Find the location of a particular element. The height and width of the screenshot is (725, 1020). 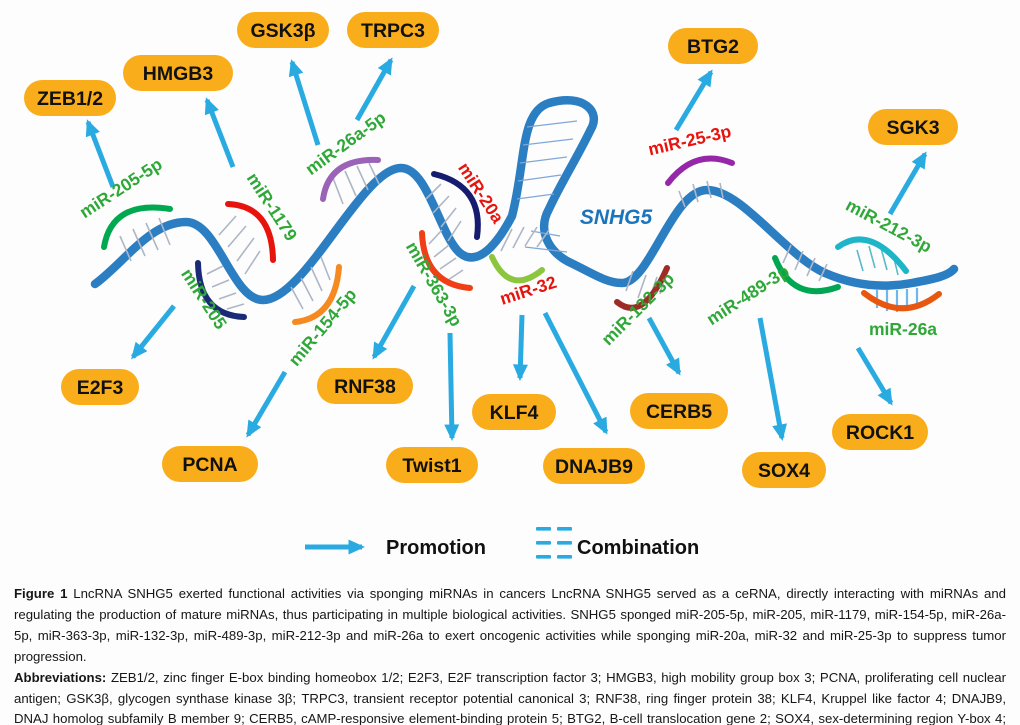

gene-node-trpc3: TRPC3 is located at coordinates (393, 30).